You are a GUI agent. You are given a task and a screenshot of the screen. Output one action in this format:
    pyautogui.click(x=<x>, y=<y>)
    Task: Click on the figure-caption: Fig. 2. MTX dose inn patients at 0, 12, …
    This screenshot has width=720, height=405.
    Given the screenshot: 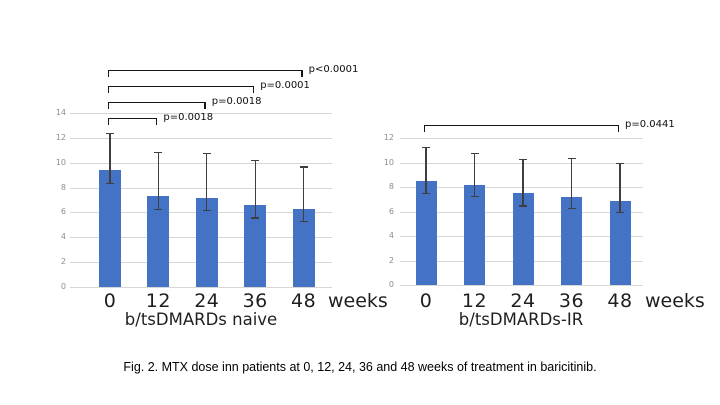 What is the action you would take?
    pyautogui.click(x=360, y=367)
    